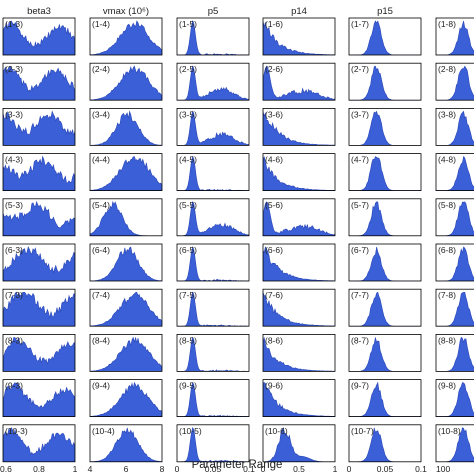  What do you see at coordinates (101, 160) in the screenshot?
I see `panel-label: (4-4)` at bounding box center [101, 160].